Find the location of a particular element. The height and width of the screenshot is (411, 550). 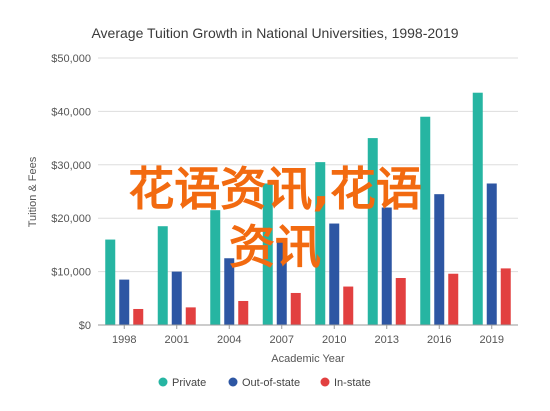

bar-private-2016 is located at coordinates (425, 221).